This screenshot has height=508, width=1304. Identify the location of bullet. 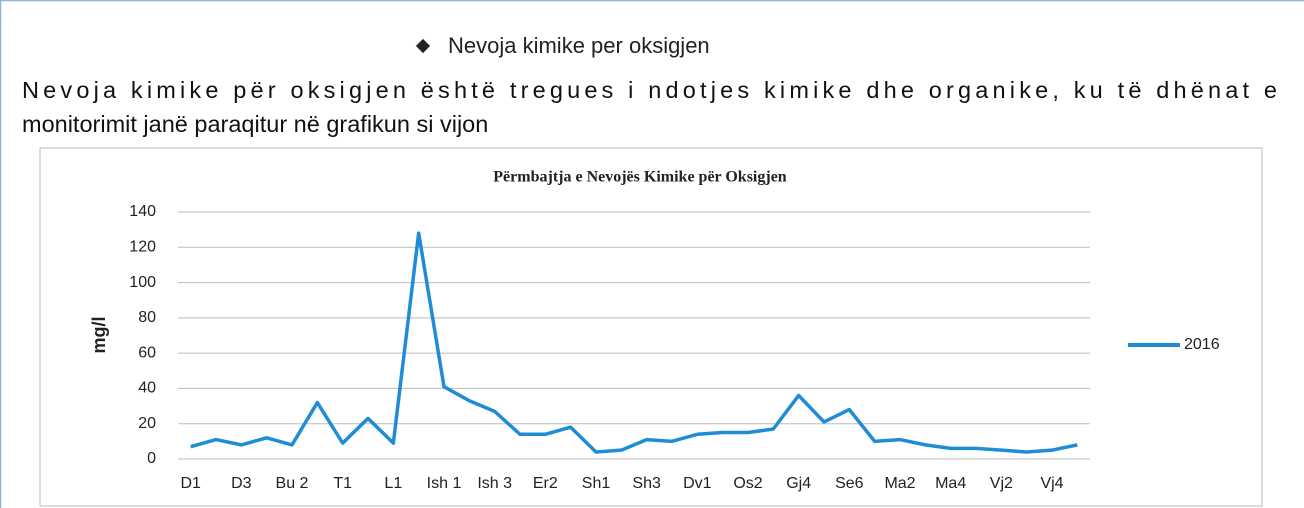
(423, 46).